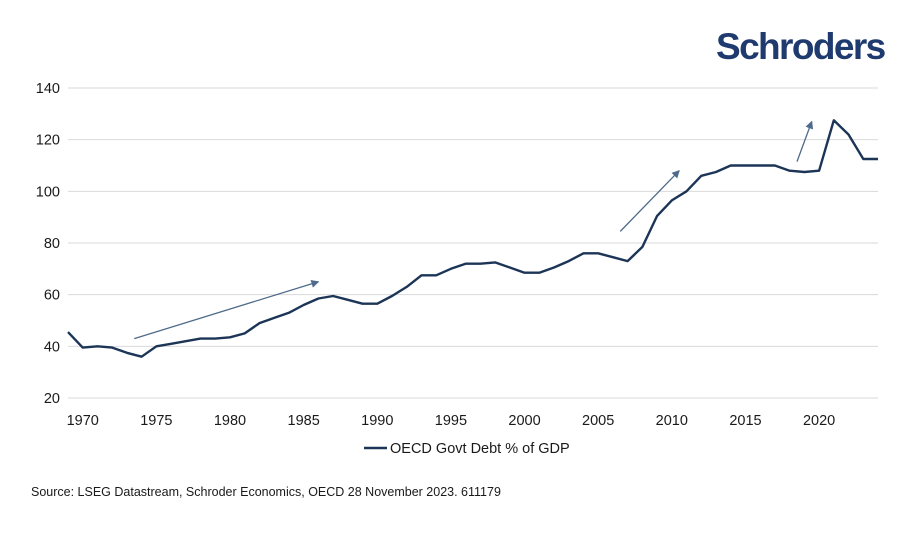 The width and height of the screenshot is (900, 533). I want to click on y-tick-label-60: 60, so click(52, 296).